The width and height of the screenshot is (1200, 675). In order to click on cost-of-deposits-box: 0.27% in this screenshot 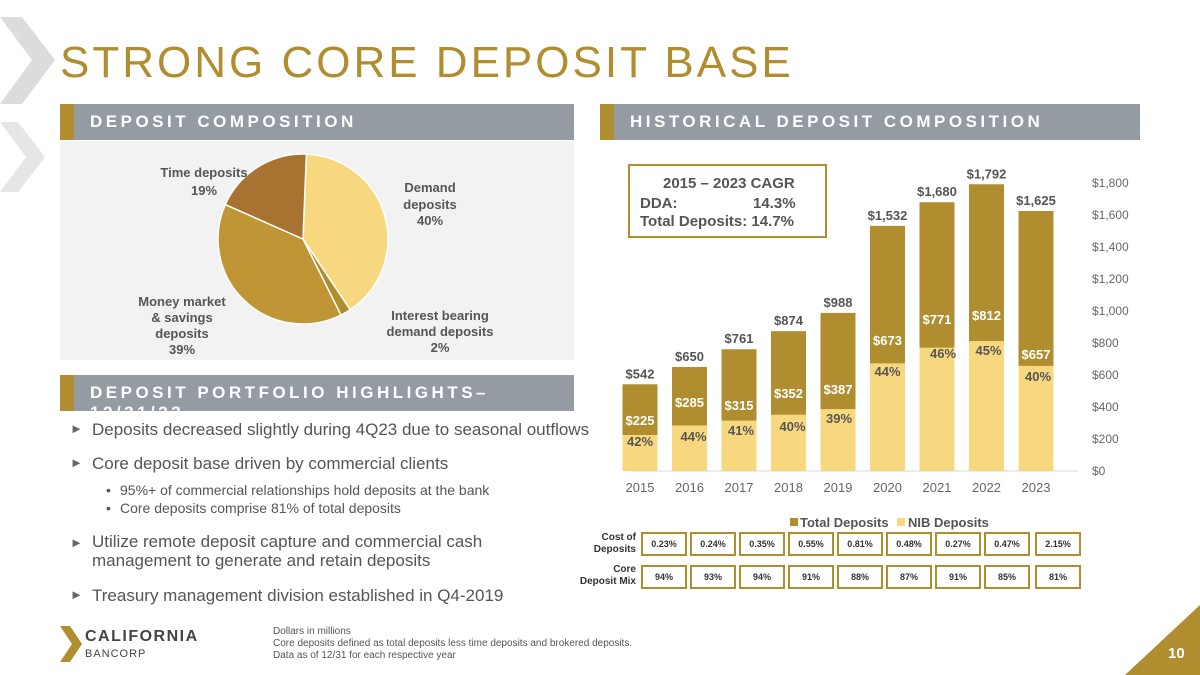, I will do `click(958, 544)`.